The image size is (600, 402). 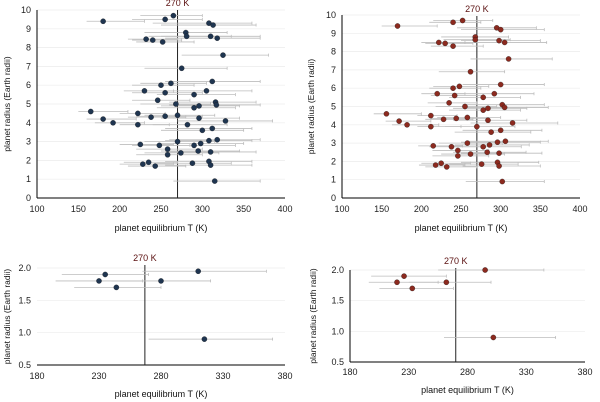 I want to click on panel1-y-tick-label: 0, so click(x=333, y=198).